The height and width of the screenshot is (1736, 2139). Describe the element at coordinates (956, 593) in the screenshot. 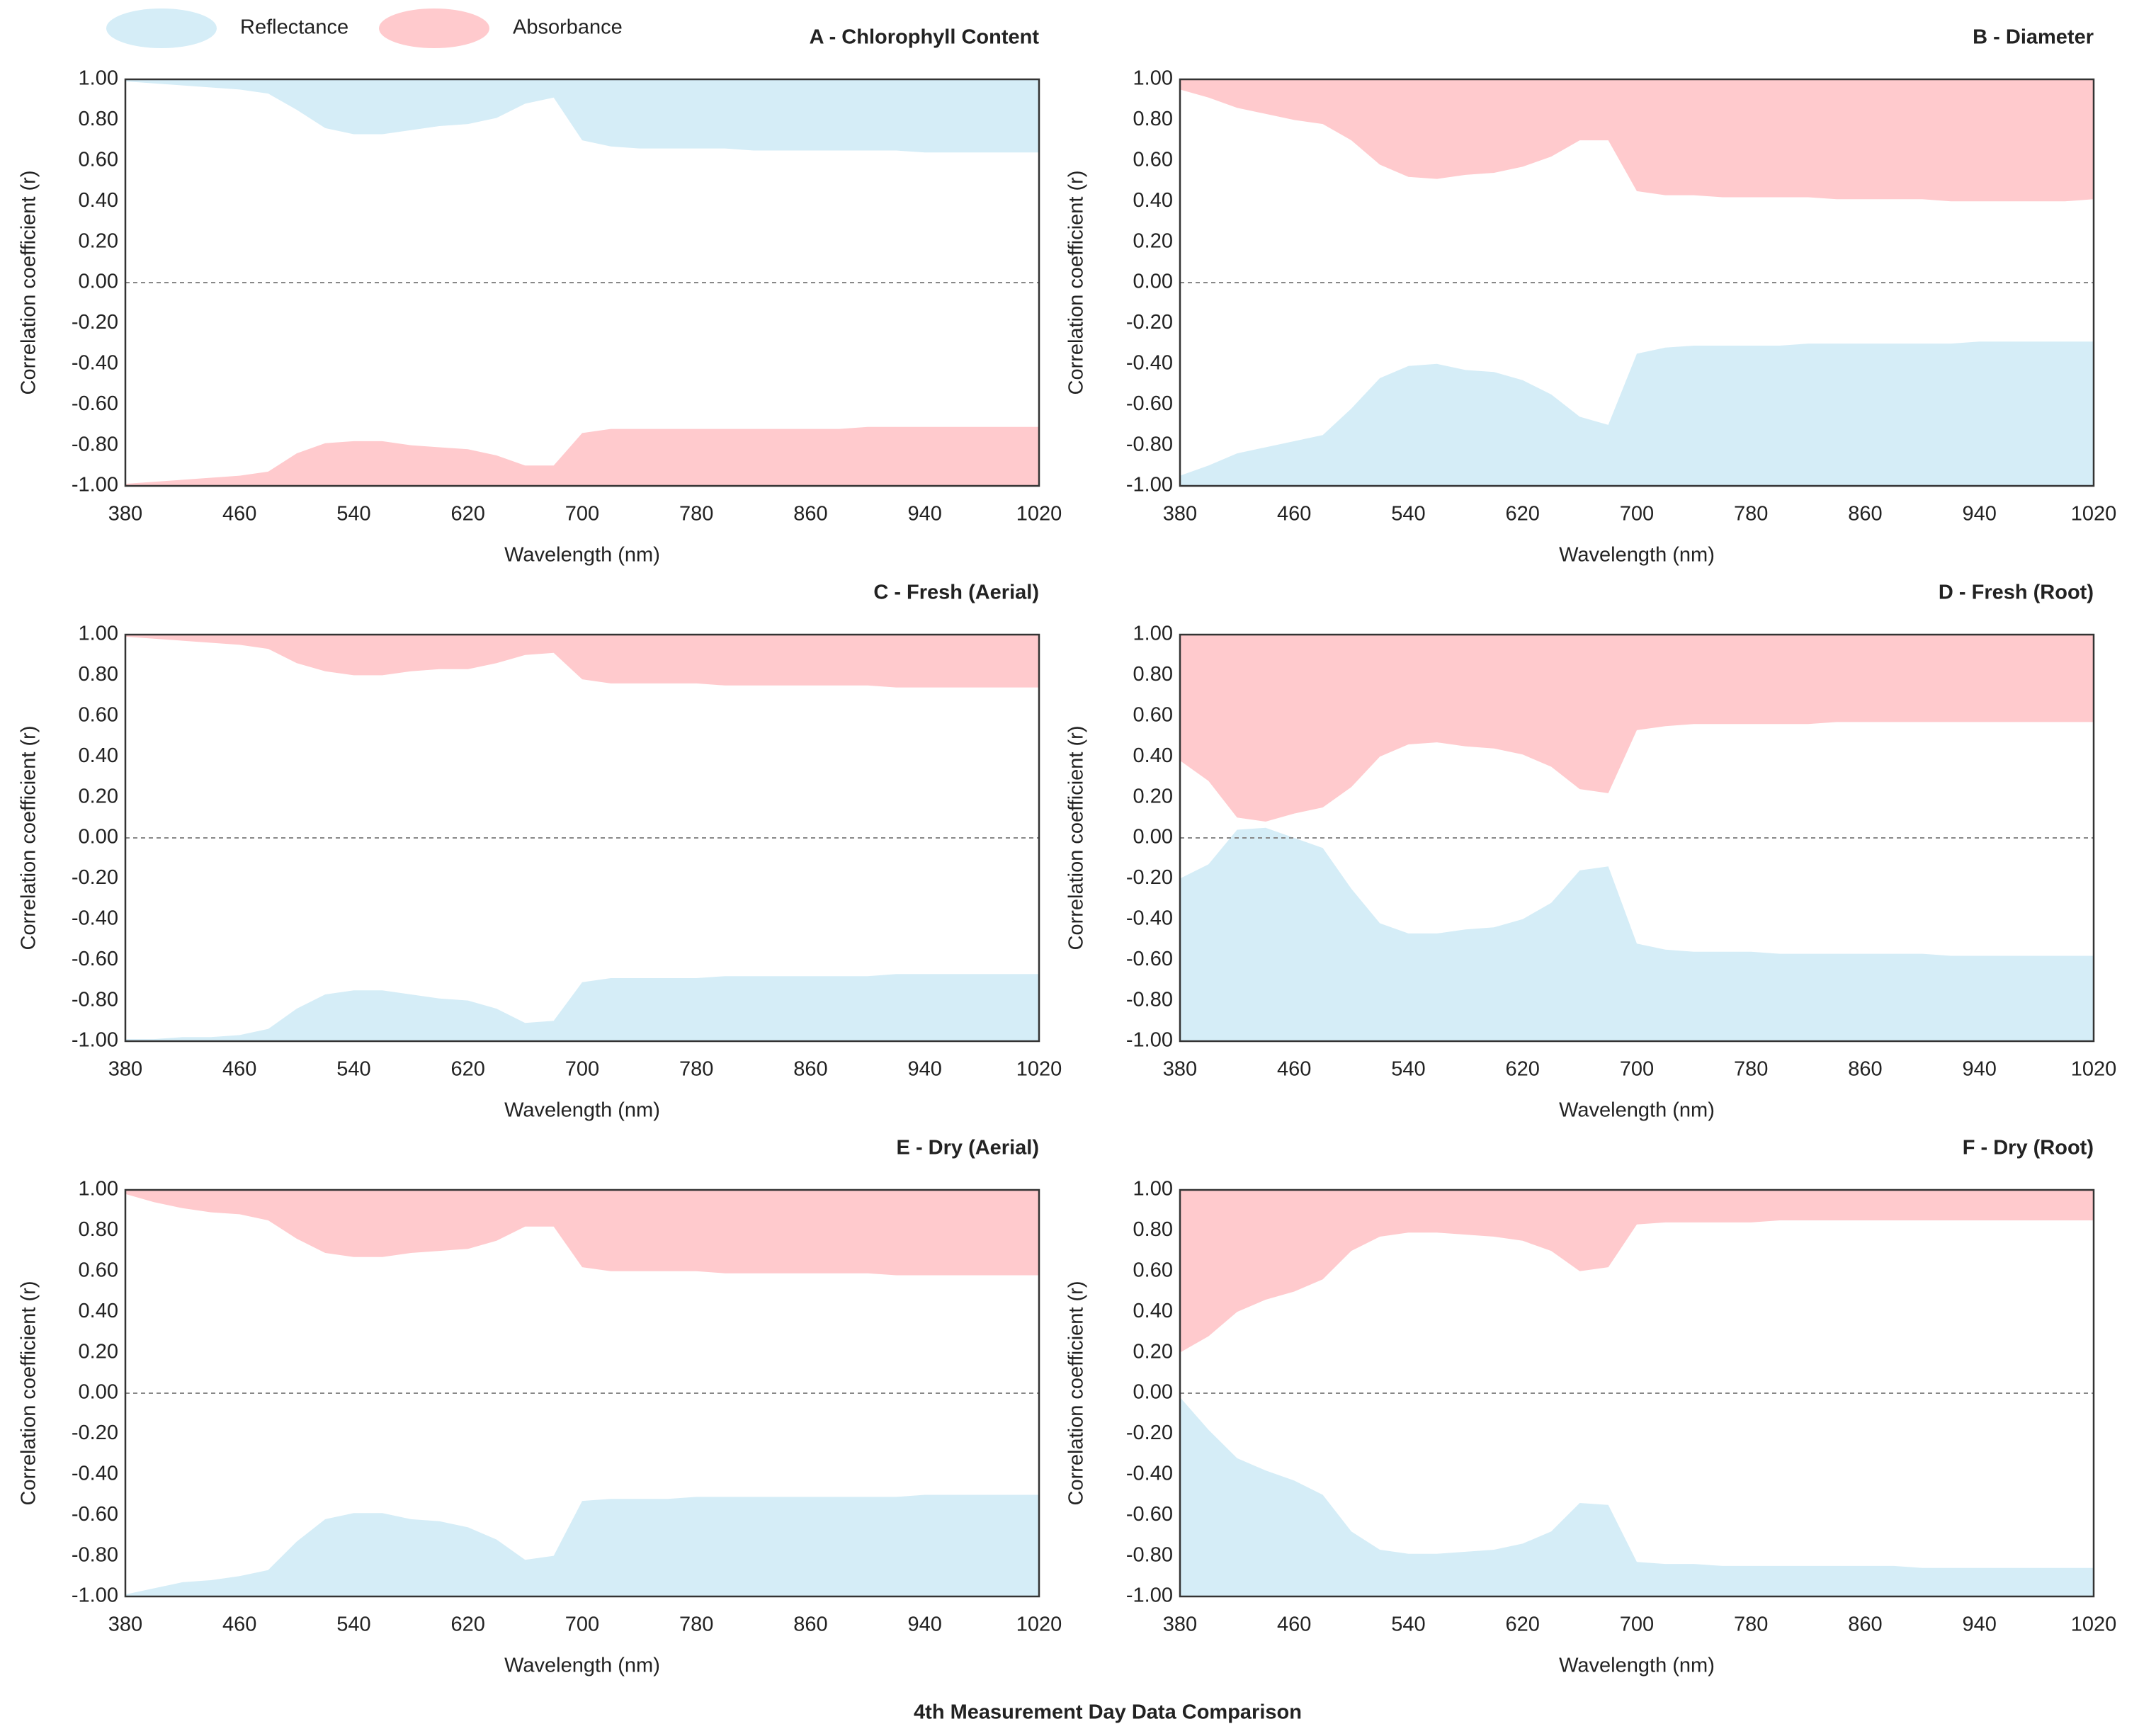

I see `chart-title: C - Fresh (Aerial)` at that location.